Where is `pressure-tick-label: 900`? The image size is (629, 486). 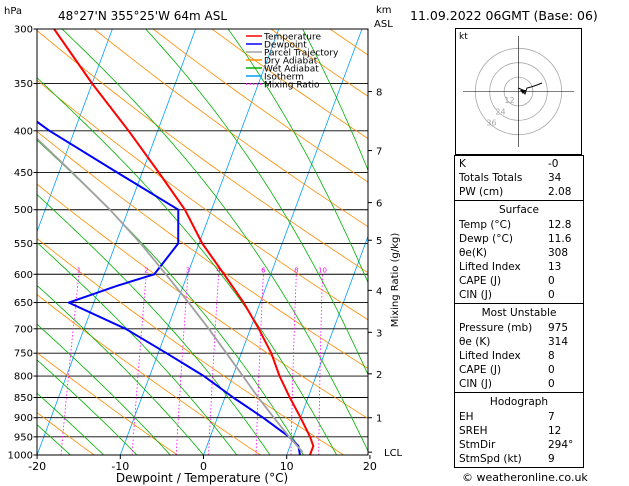
pressure-tick-label: 900 is located at coordinates (23, 418).